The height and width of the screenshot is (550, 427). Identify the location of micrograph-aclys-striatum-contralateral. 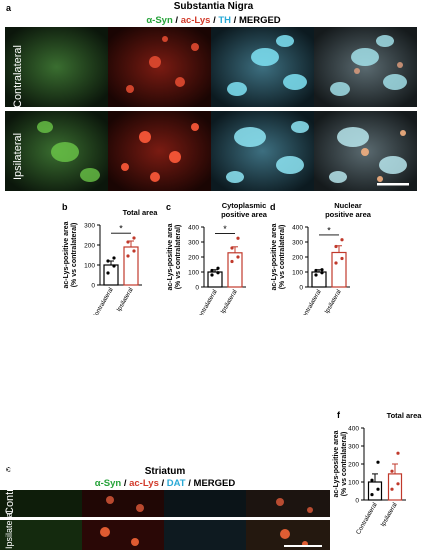
(123, 503).